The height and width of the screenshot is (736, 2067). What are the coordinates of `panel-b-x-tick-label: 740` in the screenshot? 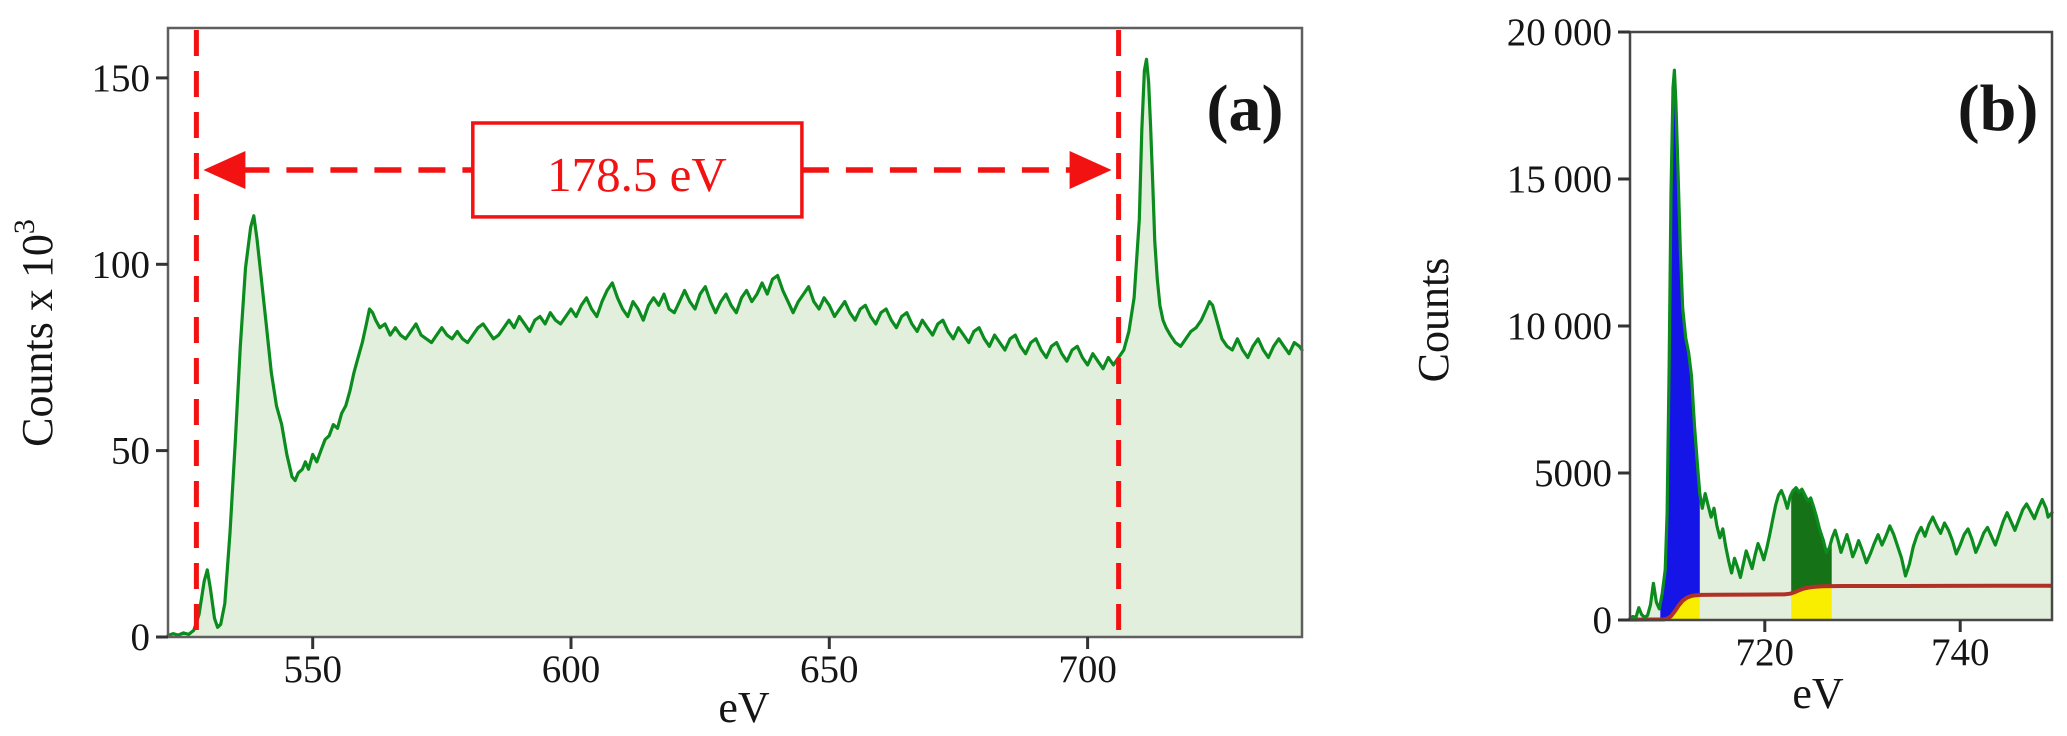 It's located at (1960, 652).